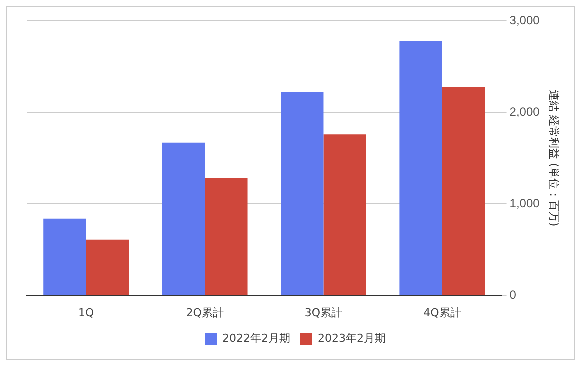 The image size is (581, 365). What do you see at coordinates (352, 338) in the screenshot?
I see `legend-label: 2023年2月期` at bounding box center [352, 338].